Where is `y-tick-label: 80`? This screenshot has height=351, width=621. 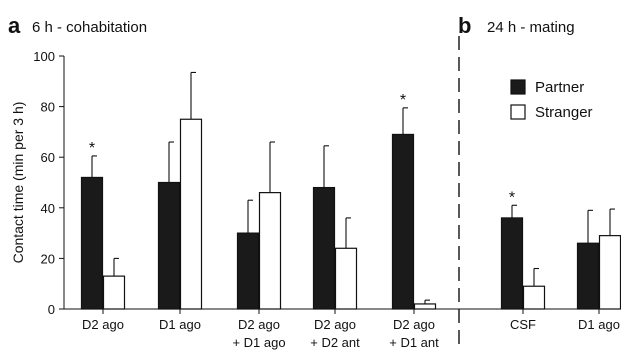
y-tick-label: 80 is located at coordinates (48, 107).